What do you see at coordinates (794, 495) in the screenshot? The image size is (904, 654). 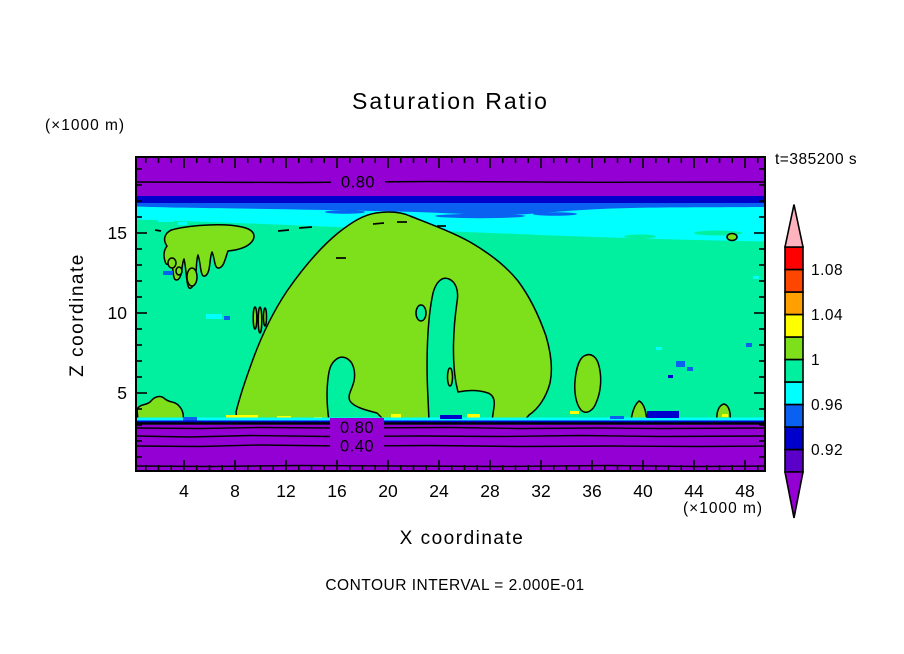 I see `colorbar-under-arrow` at bounding box center [794, 495].